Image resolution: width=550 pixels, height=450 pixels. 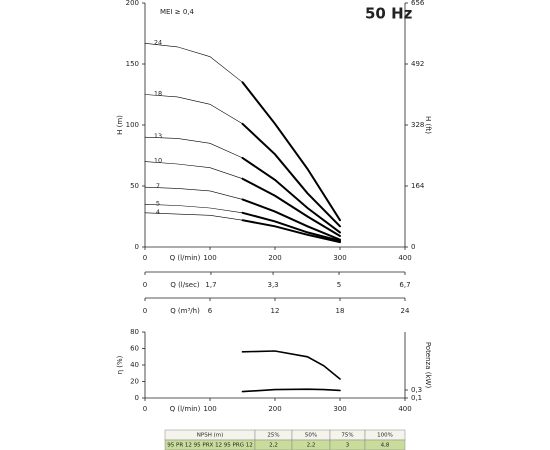 What do you see at coordinates (405, 311) in the screenshot?
I see `x-tick-label: 24` at bounding box center [405, 311].